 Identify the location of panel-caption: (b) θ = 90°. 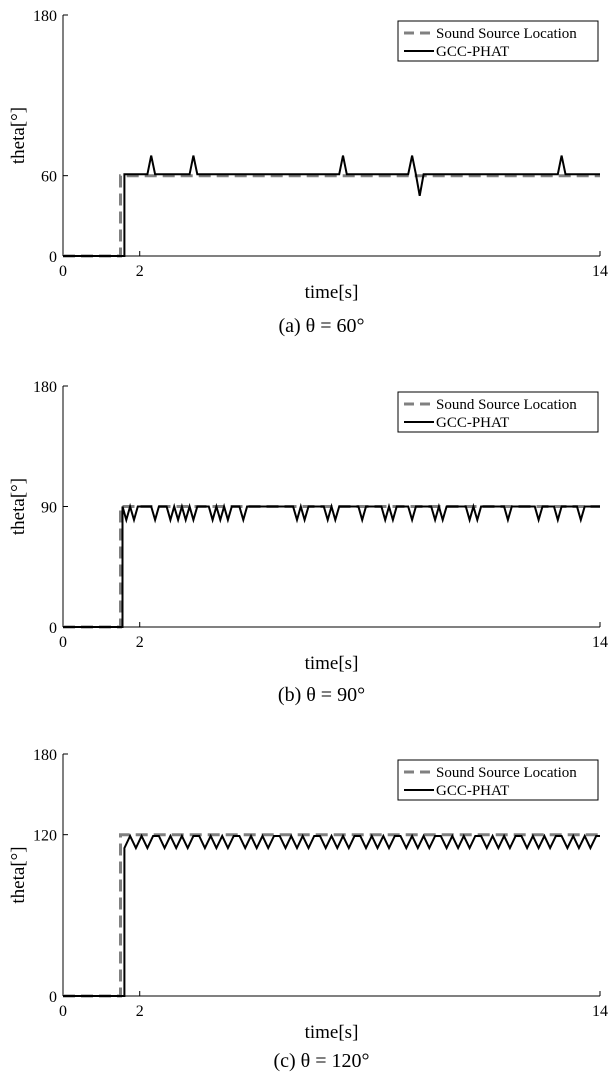
(321, 695).